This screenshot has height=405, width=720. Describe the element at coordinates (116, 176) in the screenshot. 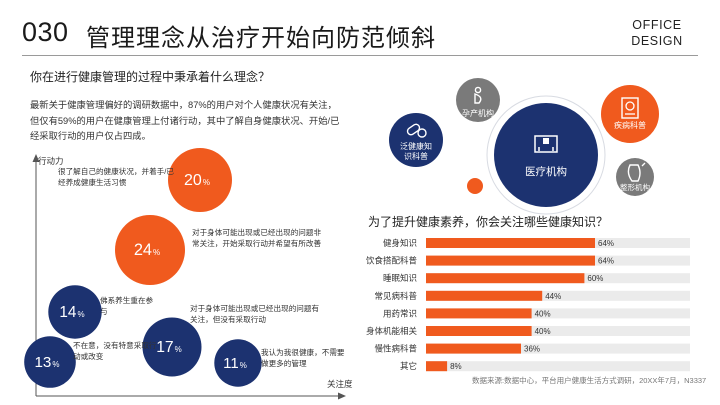

I see `bubble-description: 很了解自己的健康状况，并着手/已经养成健康生活习惯` at that location.